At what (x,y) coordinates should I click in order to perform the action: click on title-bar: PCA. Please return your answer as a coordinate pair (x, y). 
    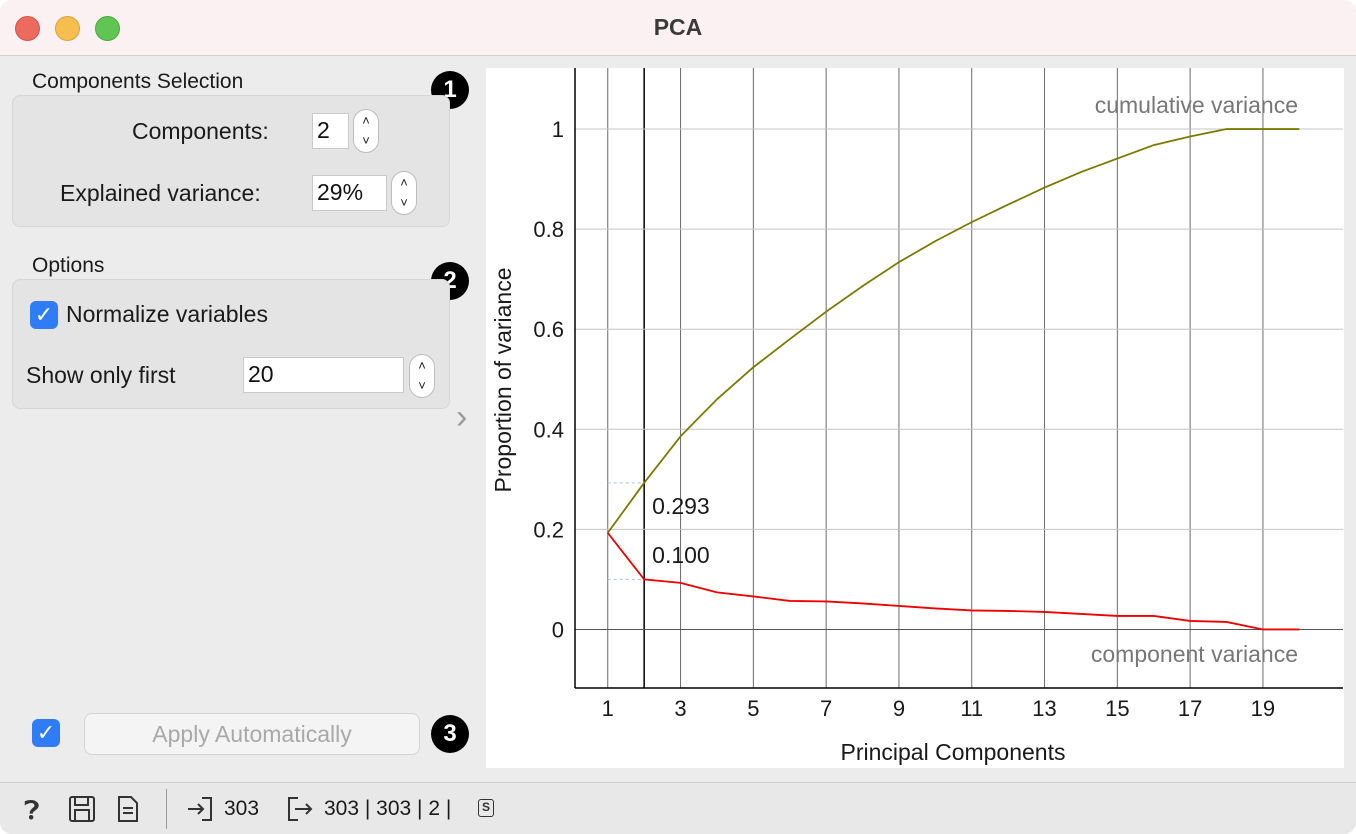
    Looking at the image, I should click on (678, 28).